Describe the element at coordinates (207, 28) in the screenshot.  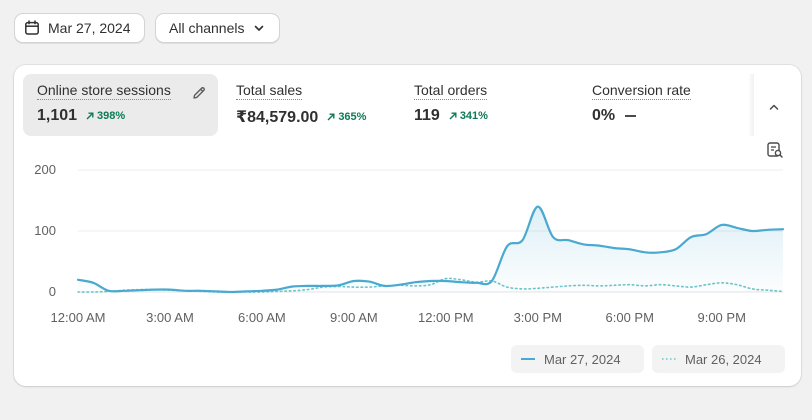
I see `channel-filter-label: All channels` at that location.